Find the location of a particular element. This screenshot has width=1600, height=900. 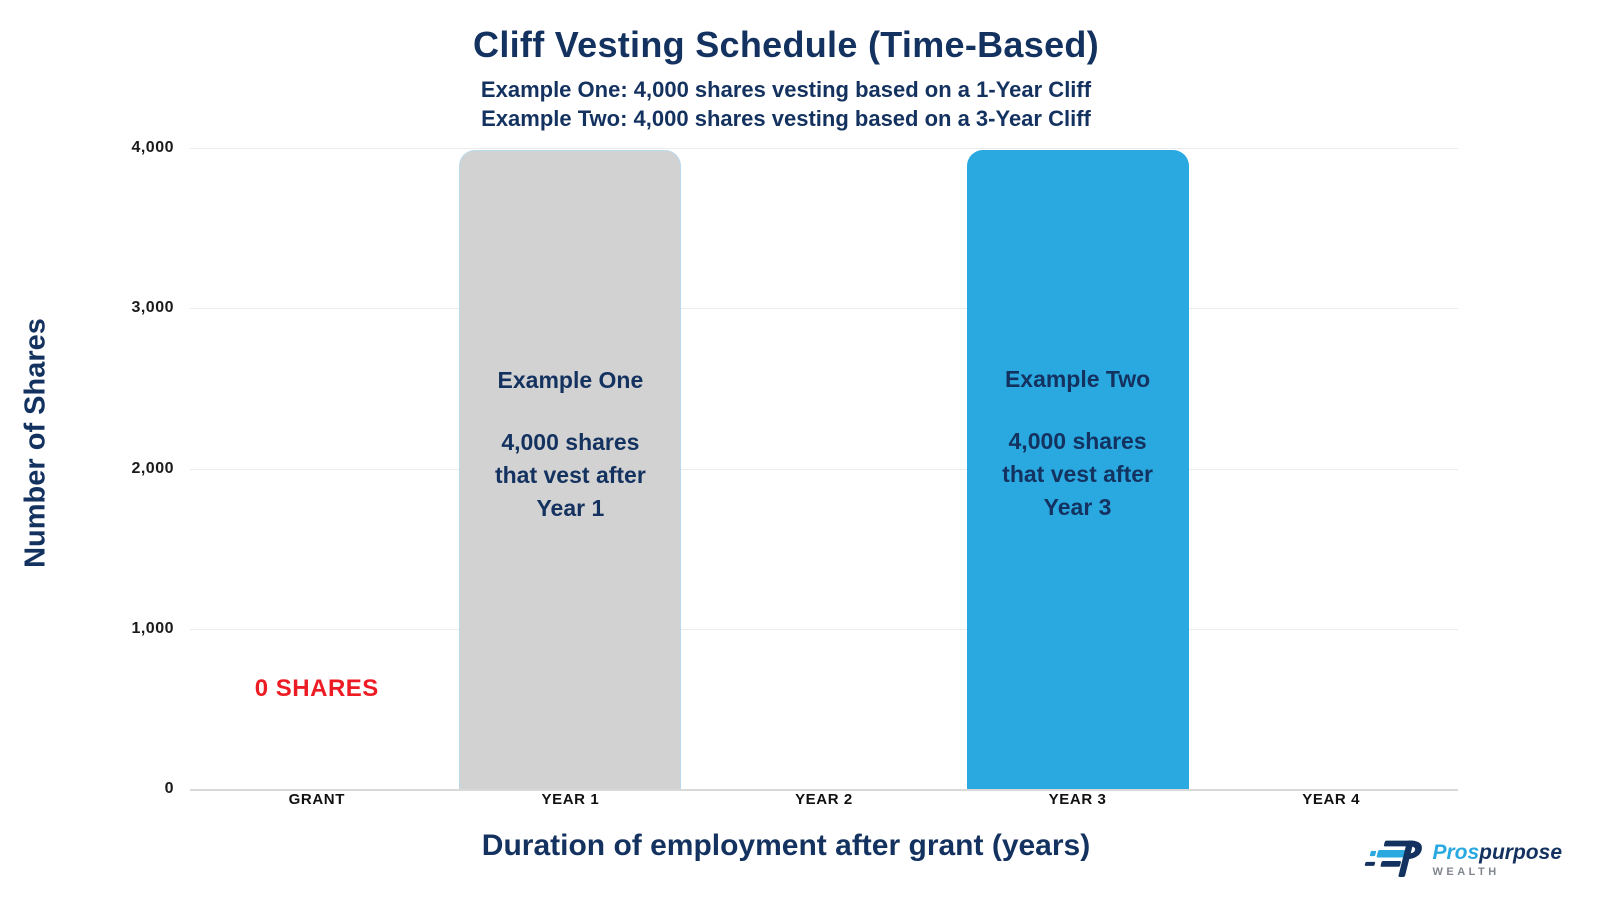

column-year2 is located at coordinates (824, 468).